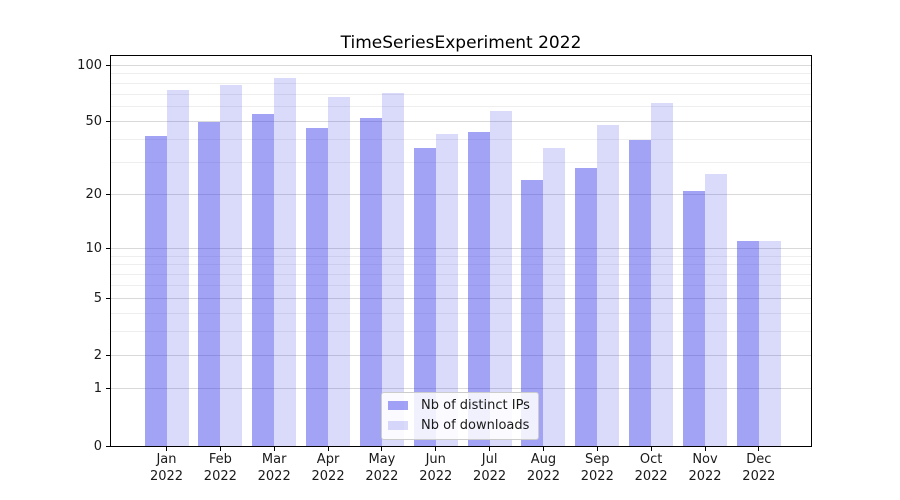 This screenshot has height=500, width=900. Describe the element at coordinates (747, 343) in the screenshot. I see `bar-nb-of-distinct-ips-dec-2022` at that location.